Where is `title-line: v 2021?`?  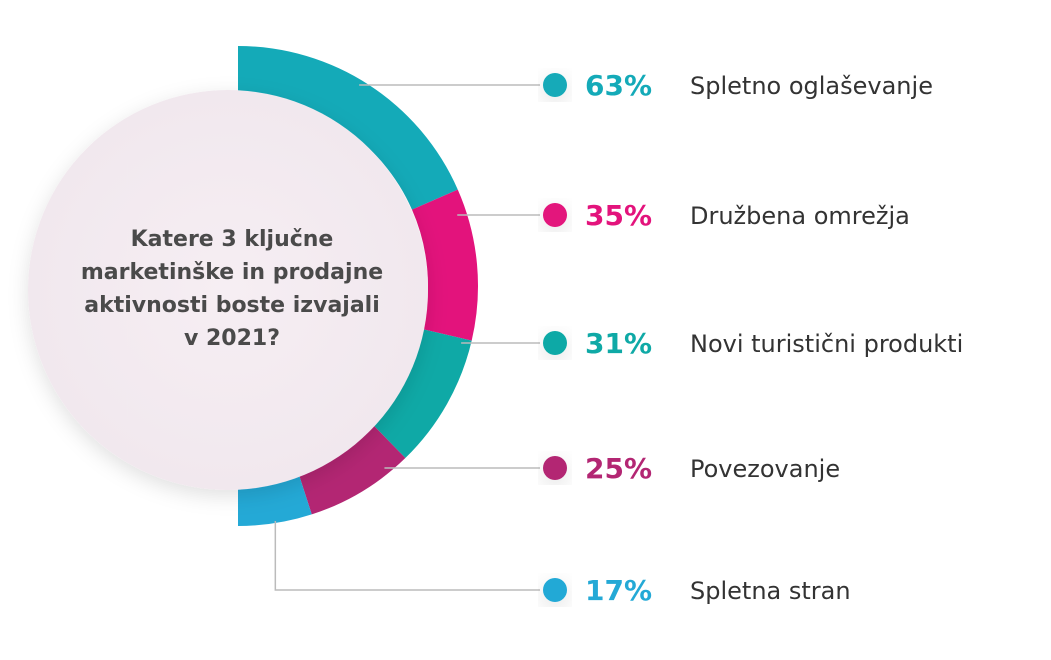 title-line: v 2021? is located at coordinates (232, 338).